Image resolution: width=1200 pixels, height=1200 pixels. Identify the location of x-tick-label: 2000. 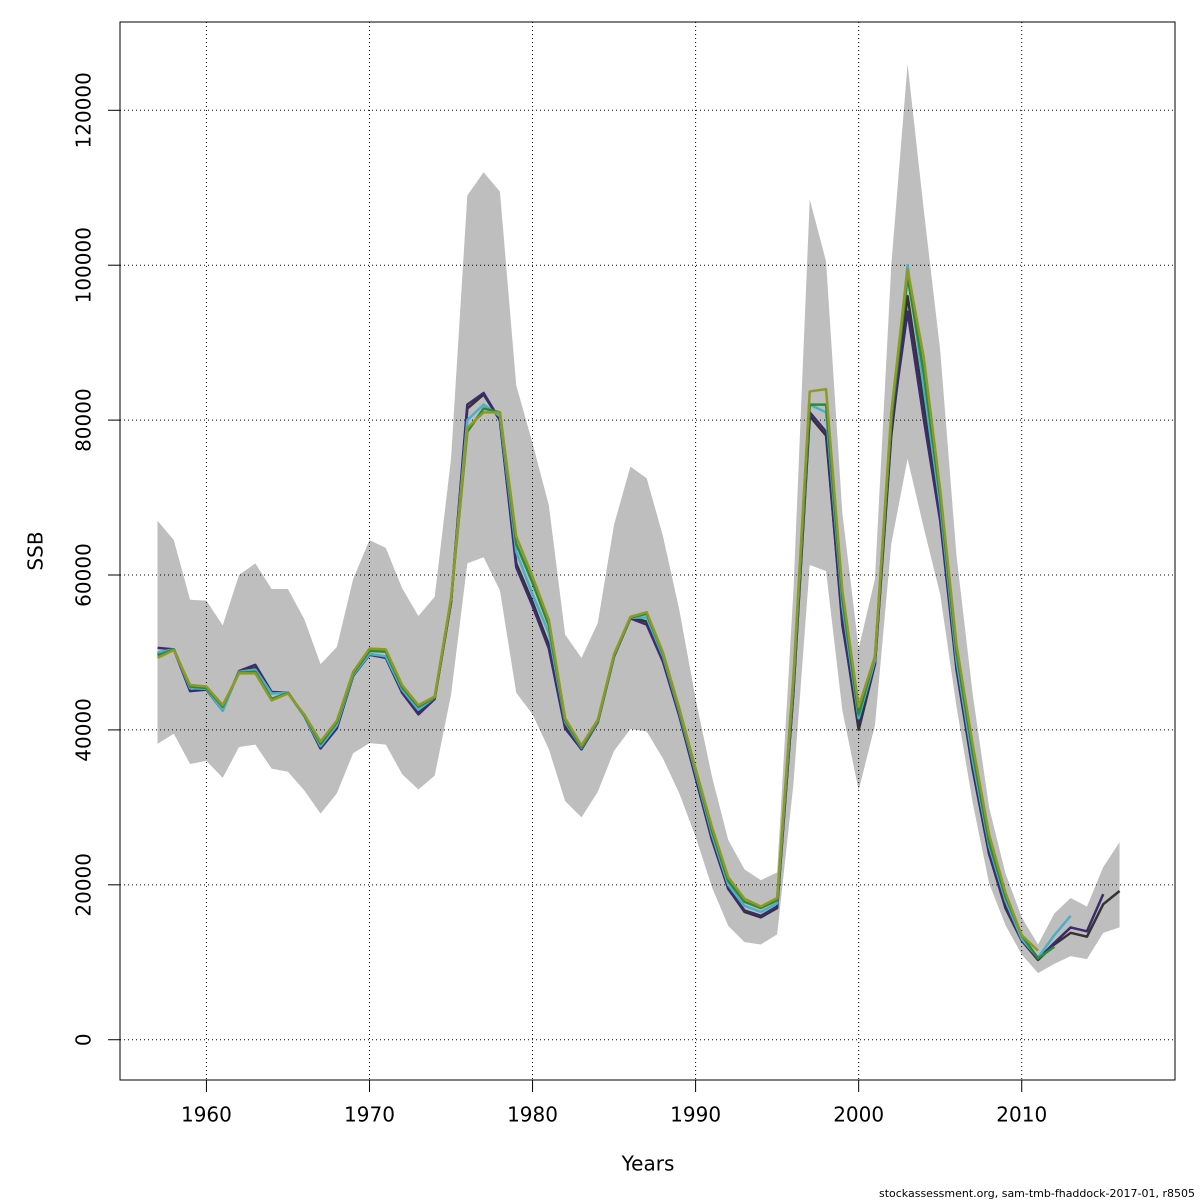
(858, 1115).